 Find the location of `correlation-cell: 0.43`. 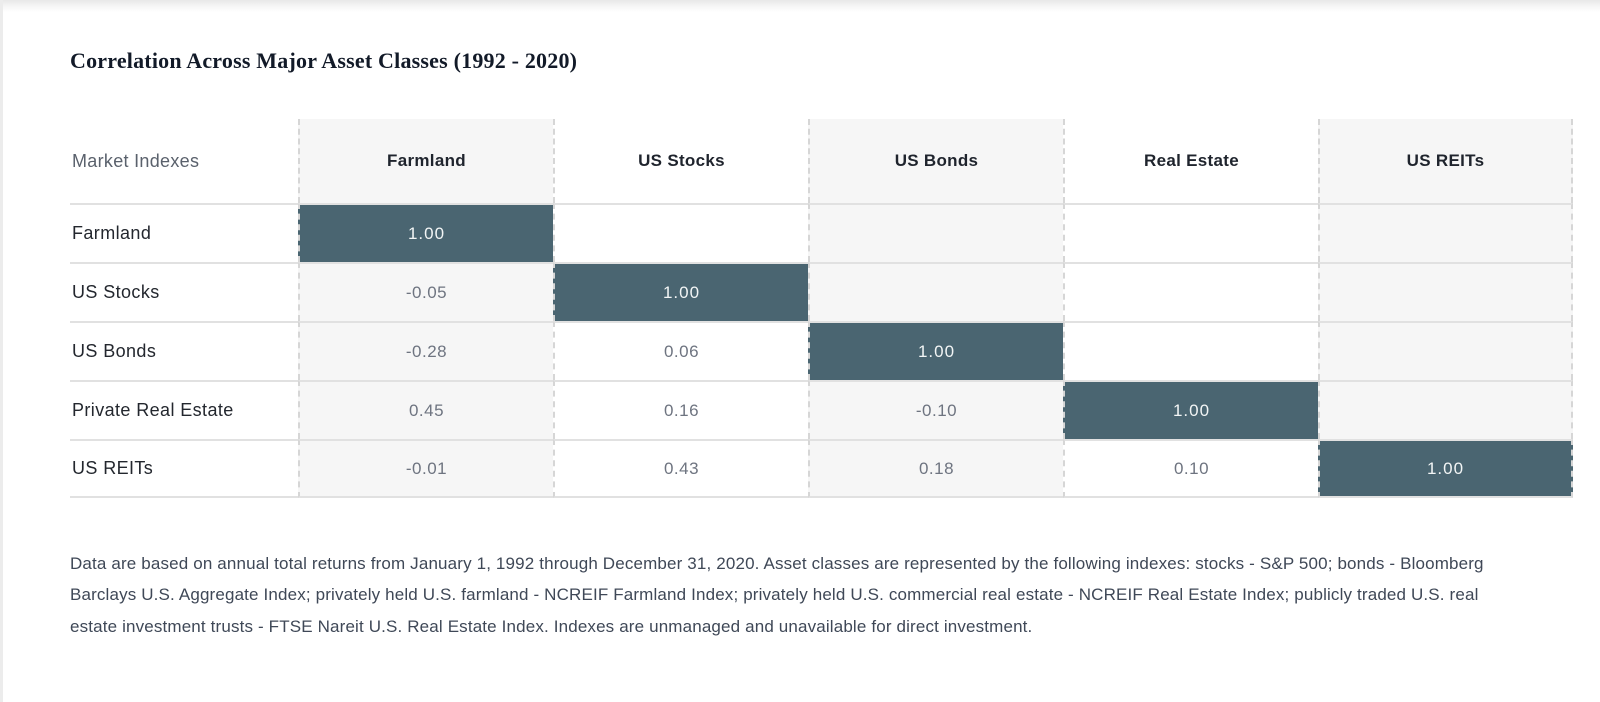

correlation-cell: 0.43 is located at coordinates (680, 468).